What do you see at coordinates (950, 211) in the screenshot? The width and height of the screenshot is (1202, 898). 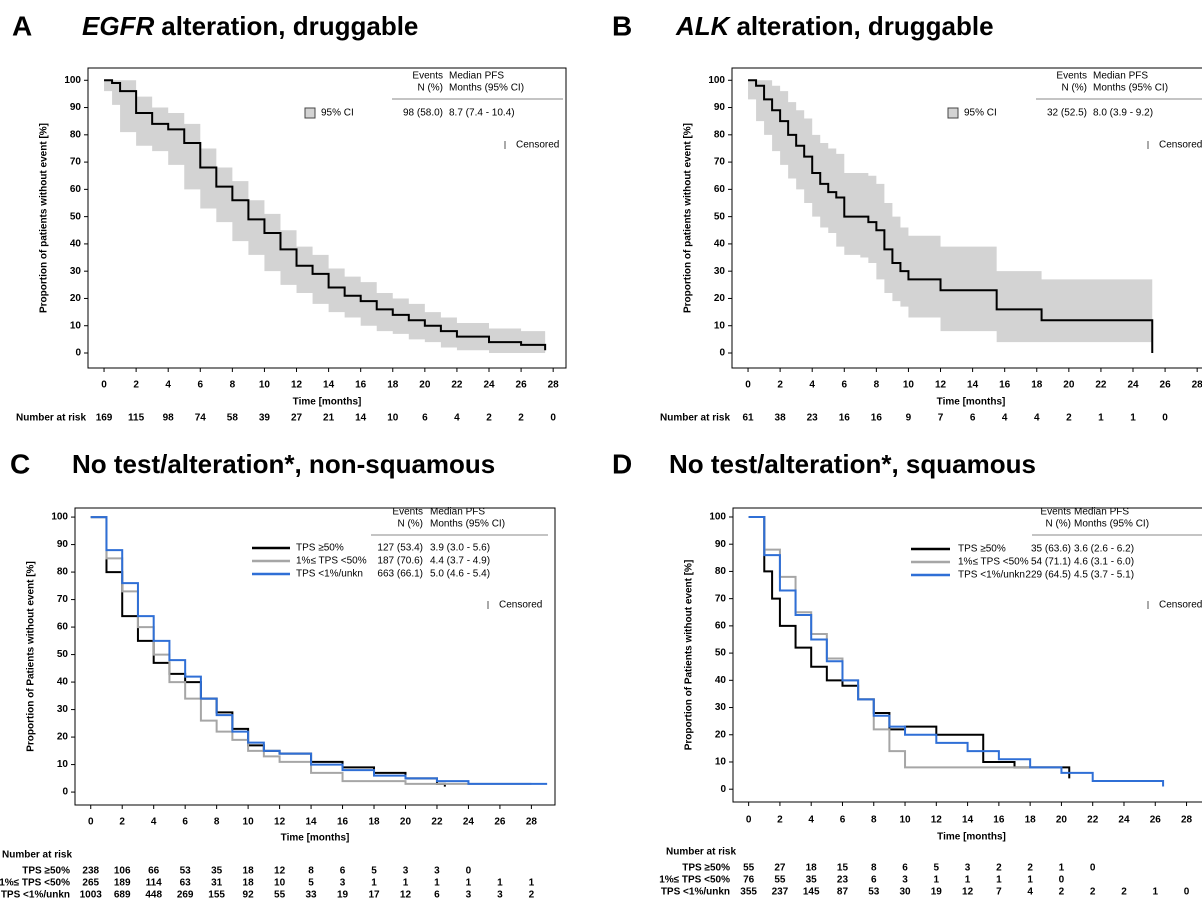 I see `ci-band` at bounding box center [950, 211].